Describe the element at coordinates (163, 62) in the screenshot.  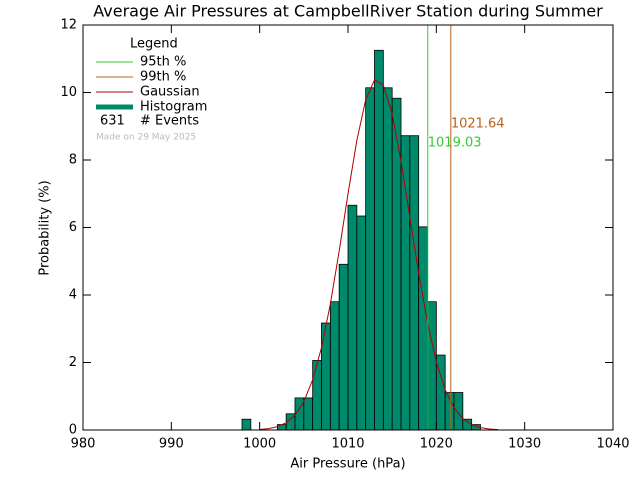
I see `legend-label: 95th %` at that location.